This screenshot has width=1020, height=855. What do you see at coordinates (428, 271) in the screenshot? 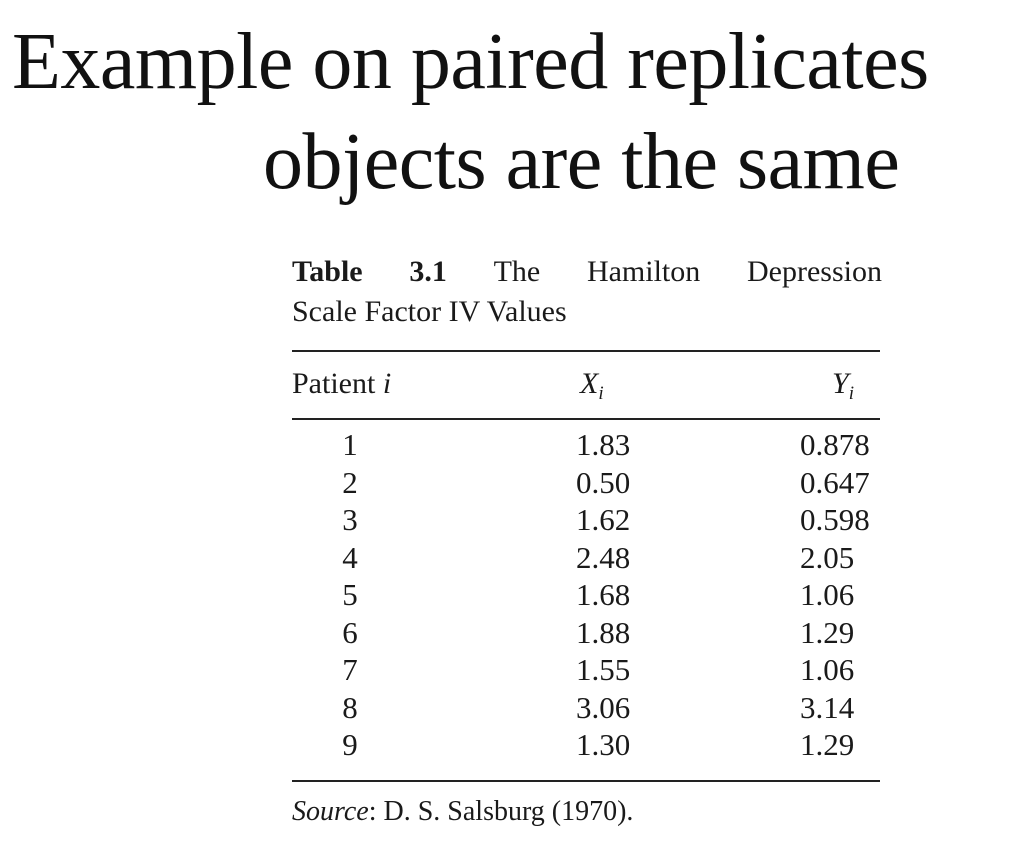
I see `table-number: 3.1` at bounding box center [428, 271].